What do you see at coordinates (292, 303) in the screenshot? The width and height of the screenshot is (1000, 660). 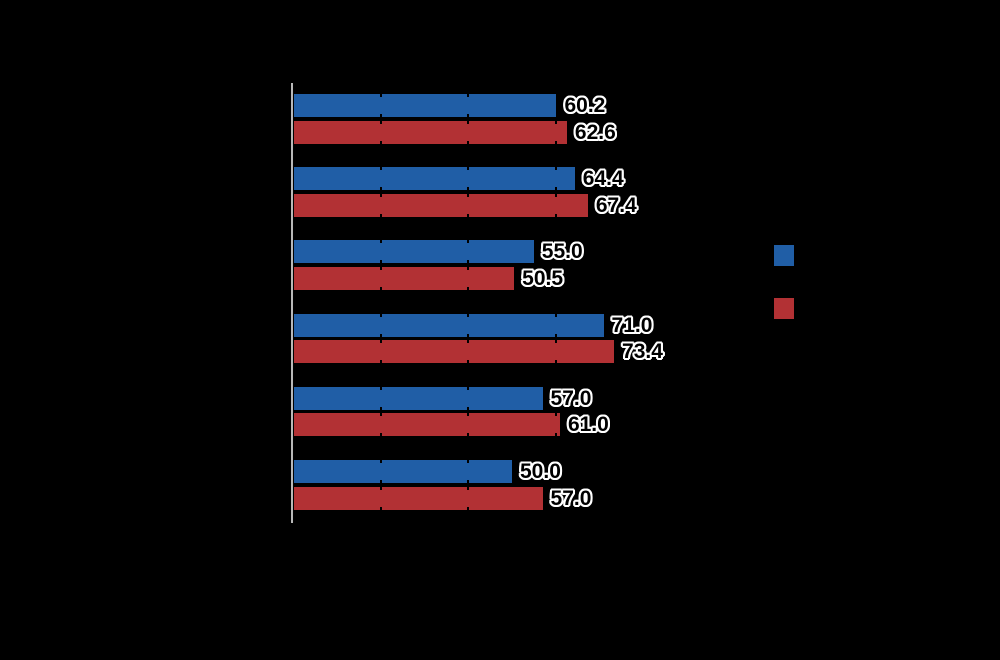 I see `value-axis-line` at bounding box center [292, 303].